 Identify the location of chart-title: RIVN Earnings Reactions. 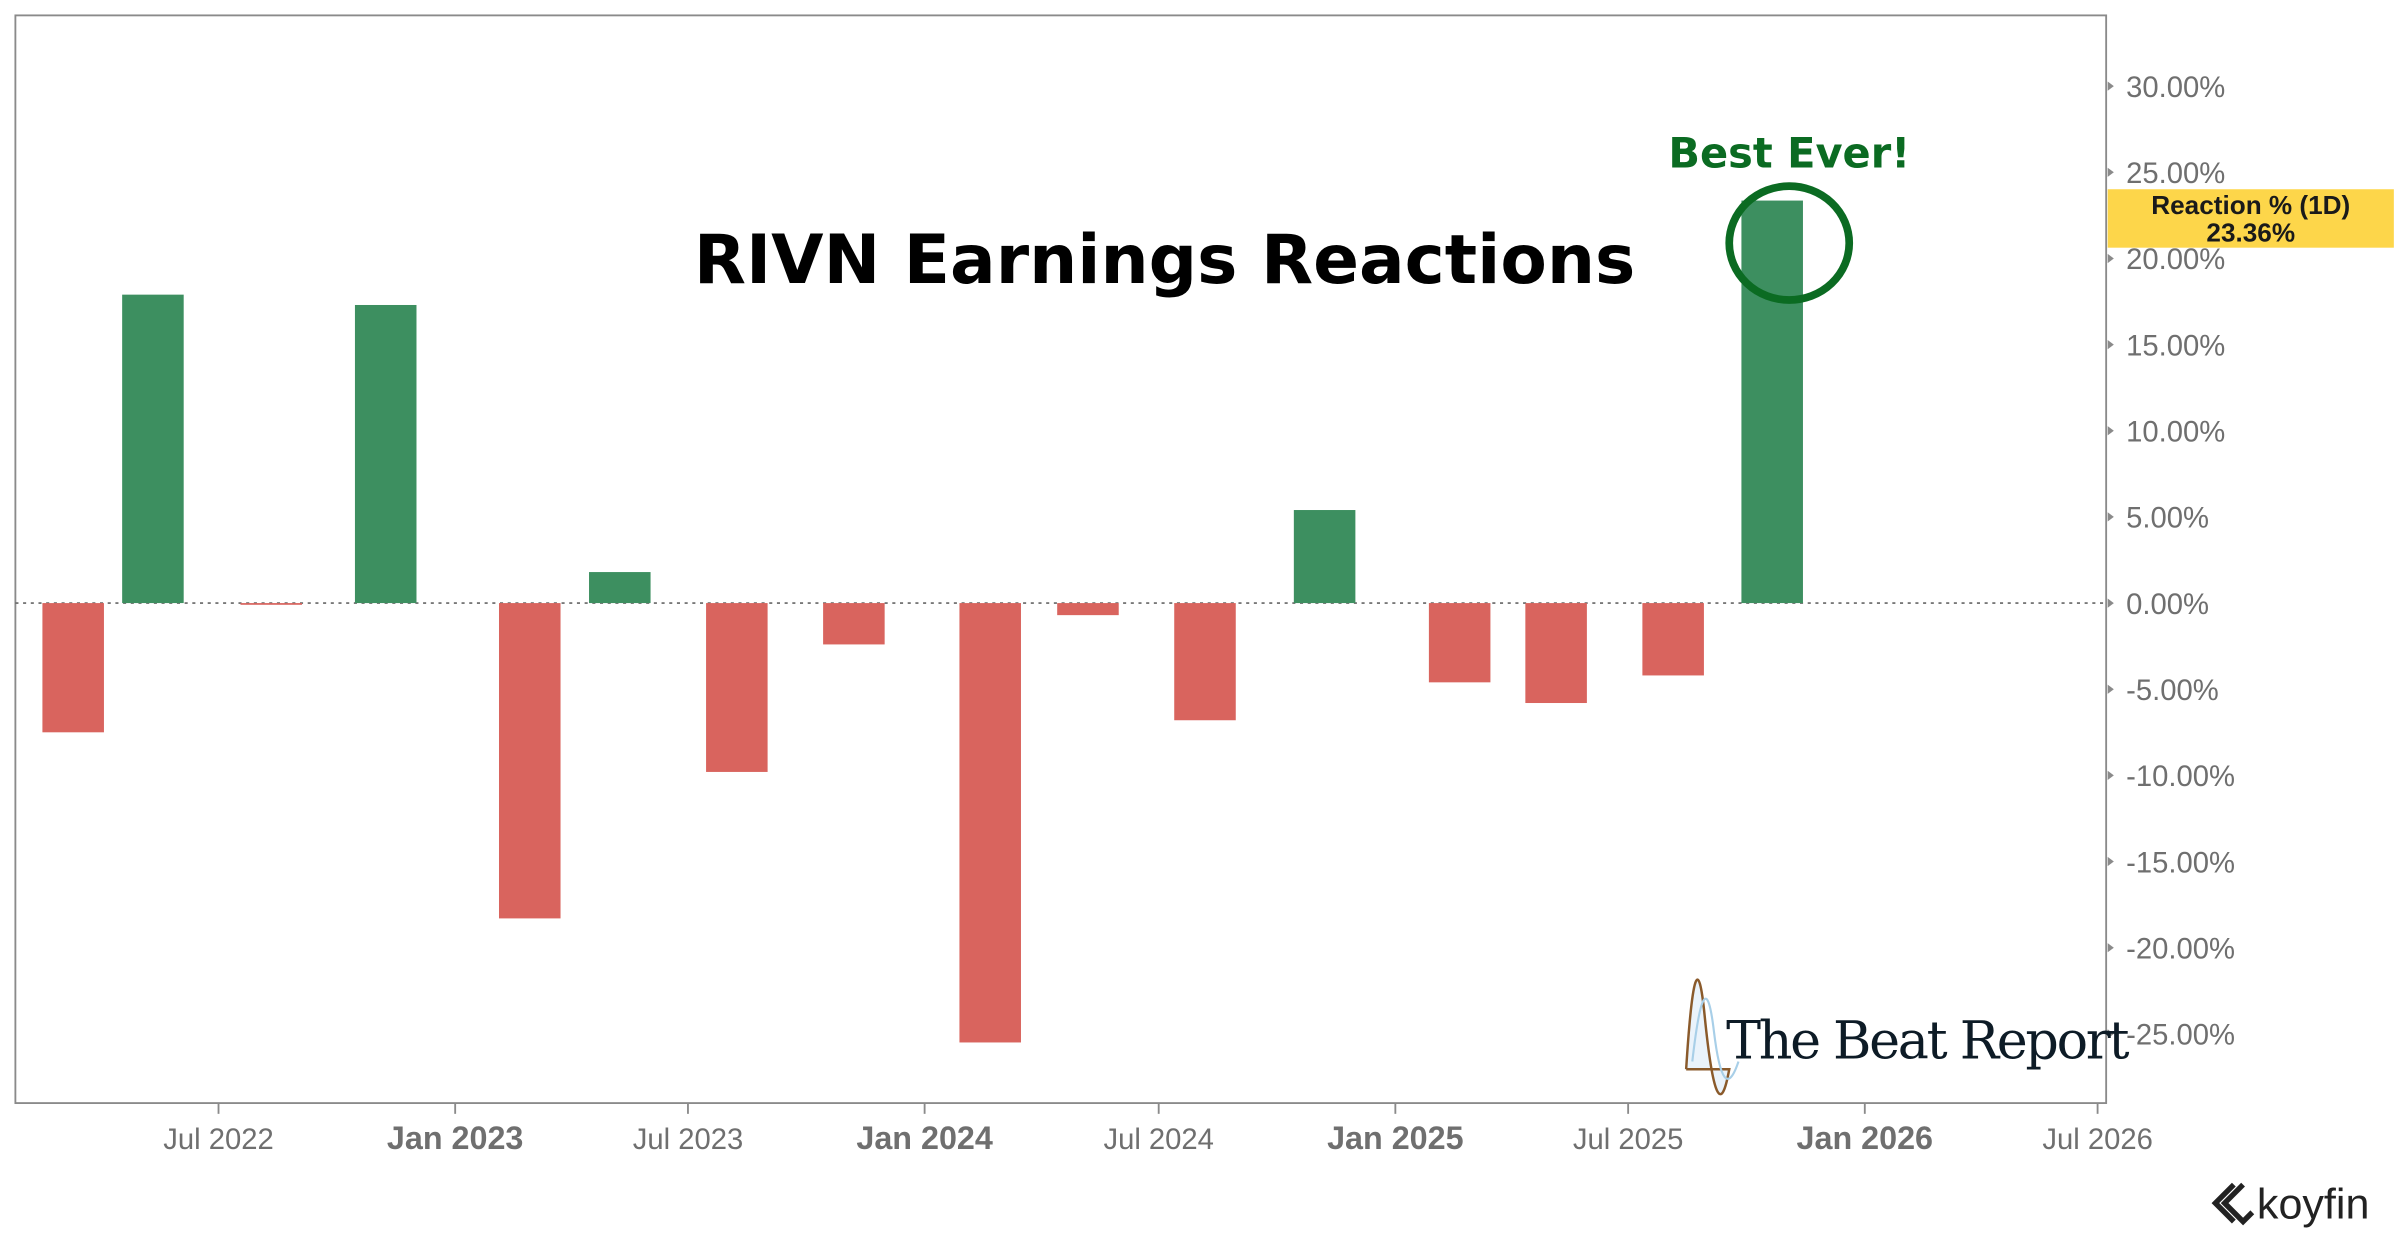
(1164, 259).